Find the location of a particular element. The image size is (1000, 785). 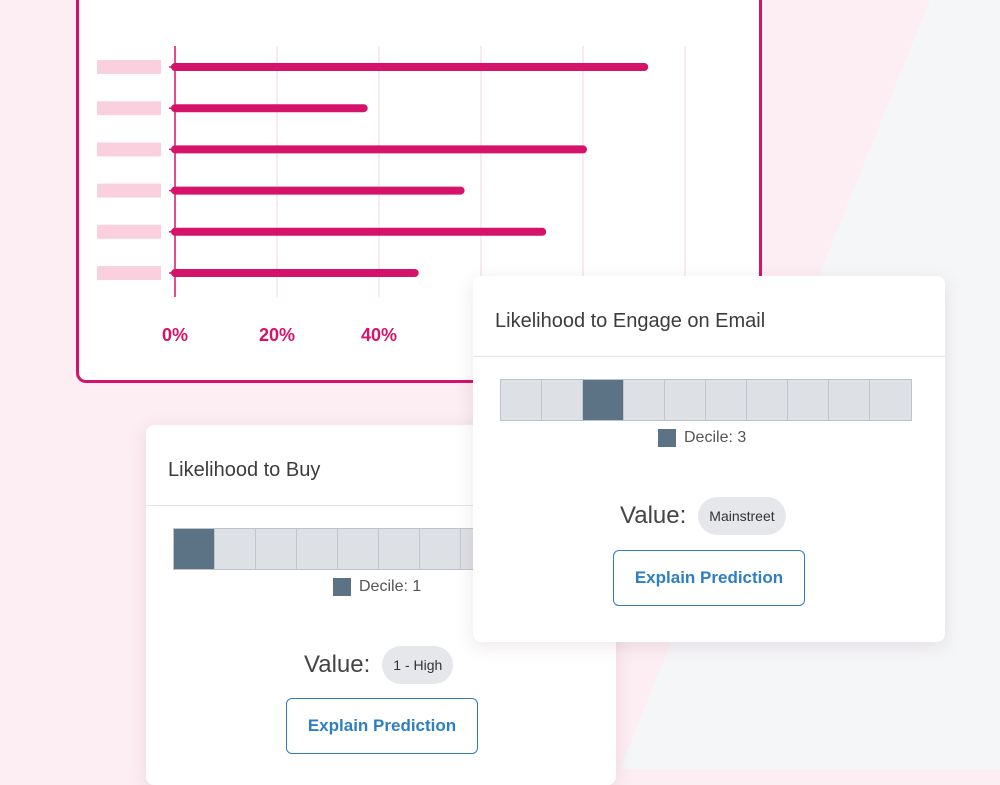

decile-label: Decile: 3 is located at coordinates (715, 437).